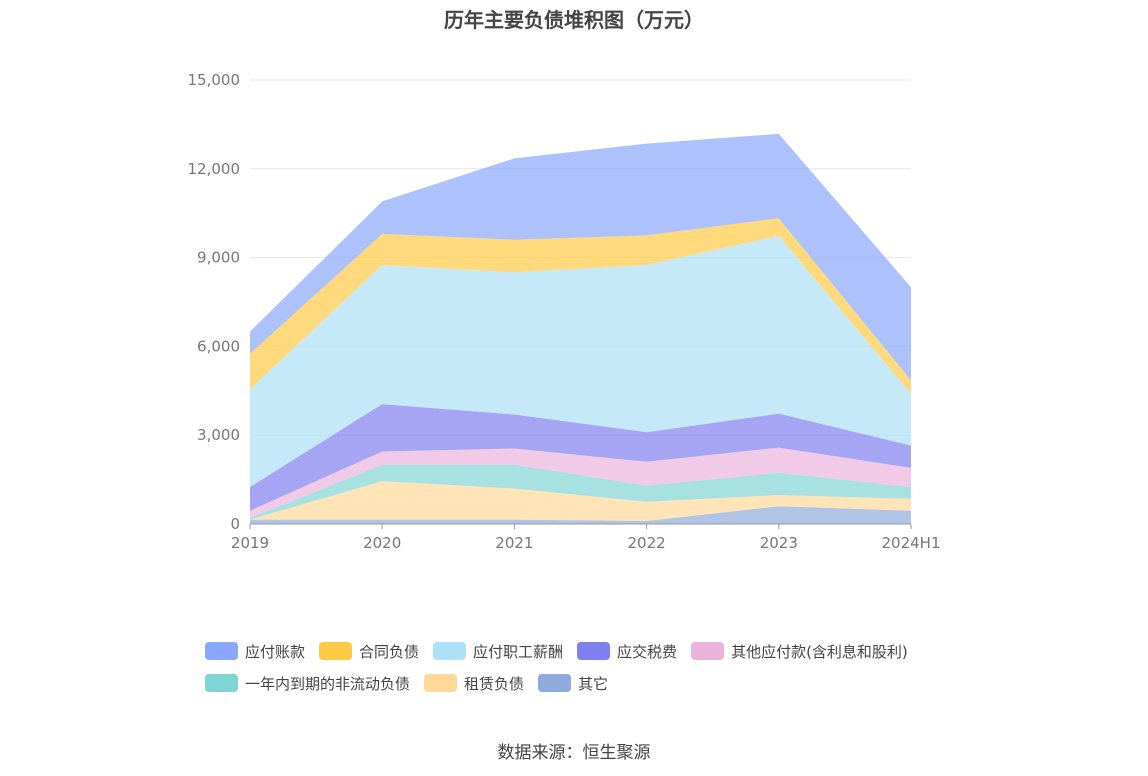  What do you see at coordinates (580, 515) in the screenshot?
I see `area-series-其它` at bounding box center [580, 515].